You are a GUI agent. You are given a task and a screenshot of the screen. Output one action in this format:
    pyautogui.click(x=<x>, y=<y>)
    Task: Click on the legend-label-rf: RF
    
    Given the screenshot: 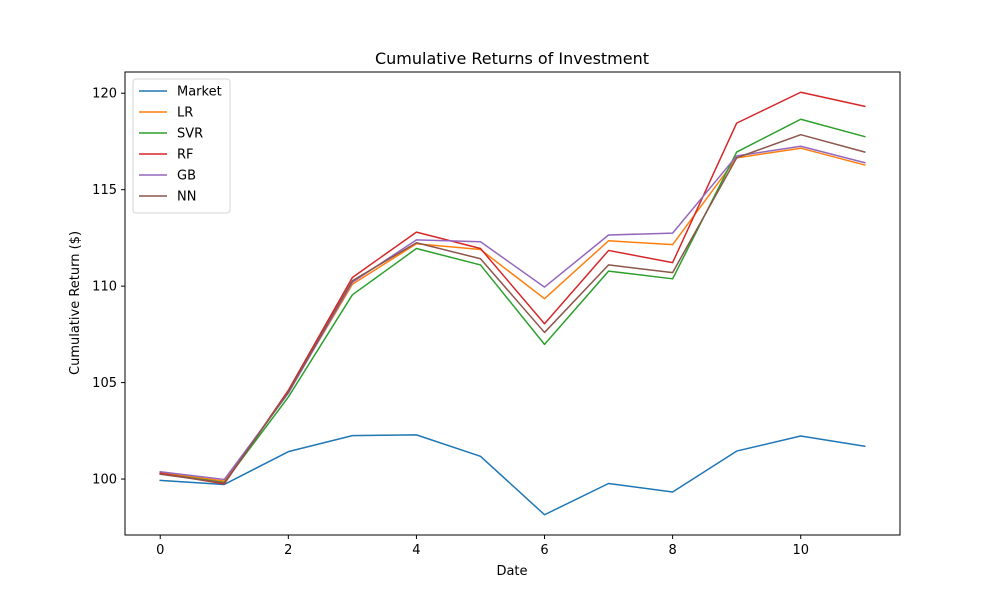 What is the action you would take?
    pyautogui.click(x=185, y=155)
    